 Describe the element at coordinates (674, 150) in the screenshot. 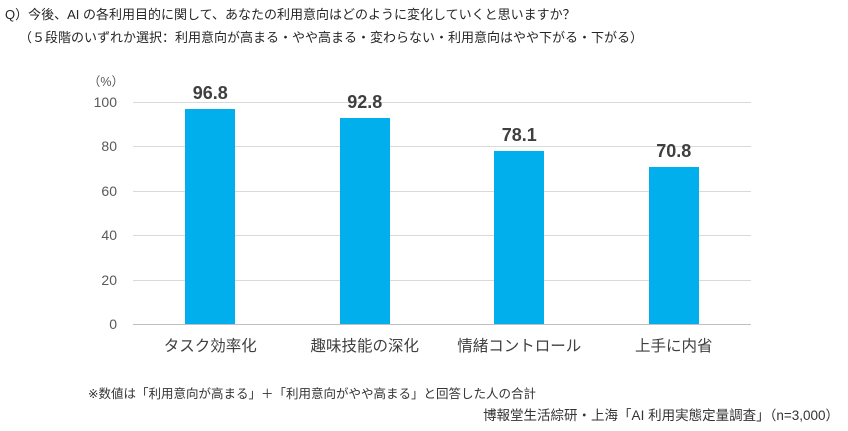

I see `bar-value-label: 70.8` at that location.